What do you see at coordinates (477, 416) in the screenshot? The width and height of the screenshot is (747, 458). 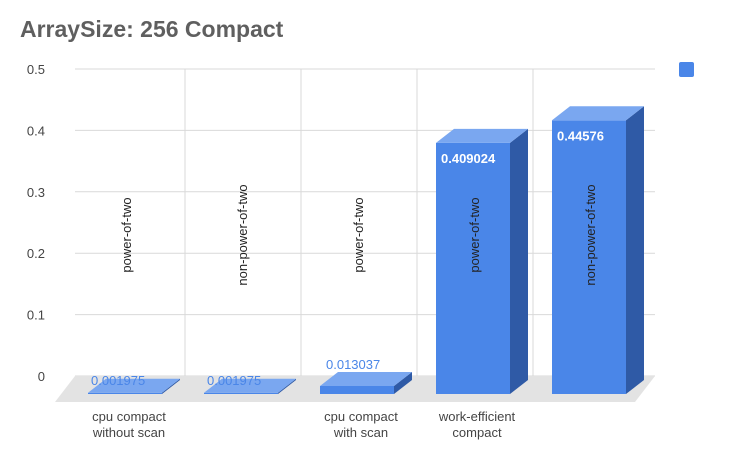 I see `x-category-label: work-efficient` at bounding box center [477, 416].